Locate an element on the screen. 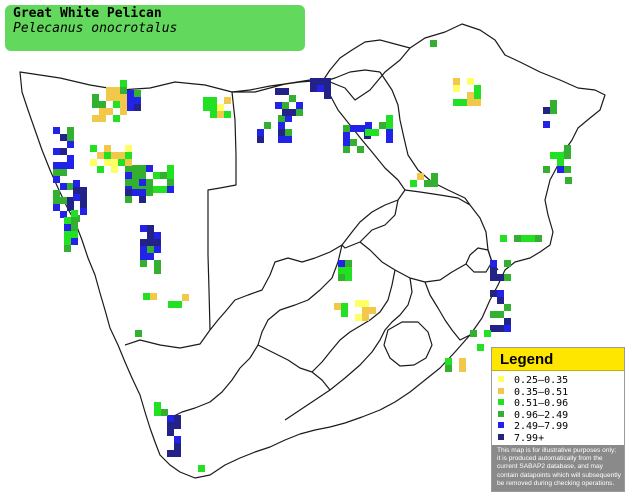 This screenshot has width=627, height=494. border-botswana-sa is located at coordinates (304, 265).